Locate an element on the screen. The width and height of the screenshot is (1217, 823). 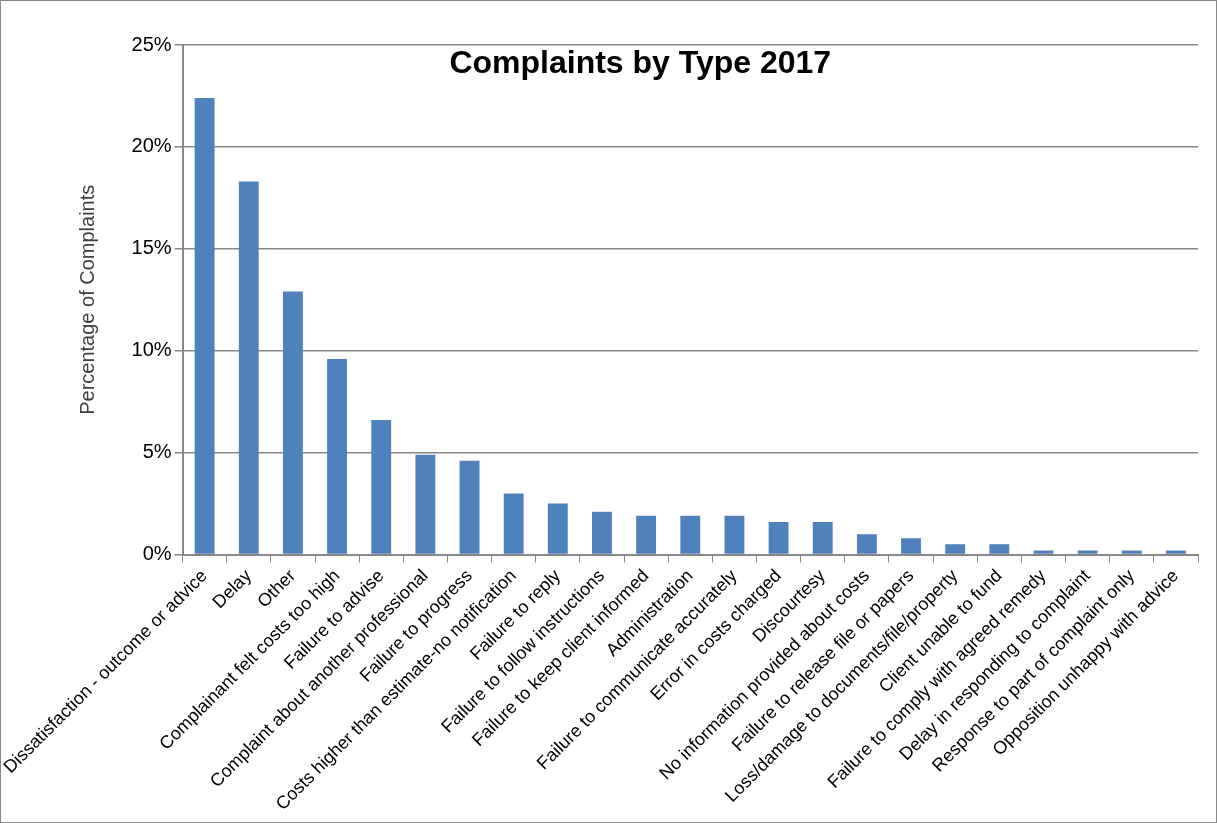
y-tick-label: 15% is located at coordinates (151, 247).